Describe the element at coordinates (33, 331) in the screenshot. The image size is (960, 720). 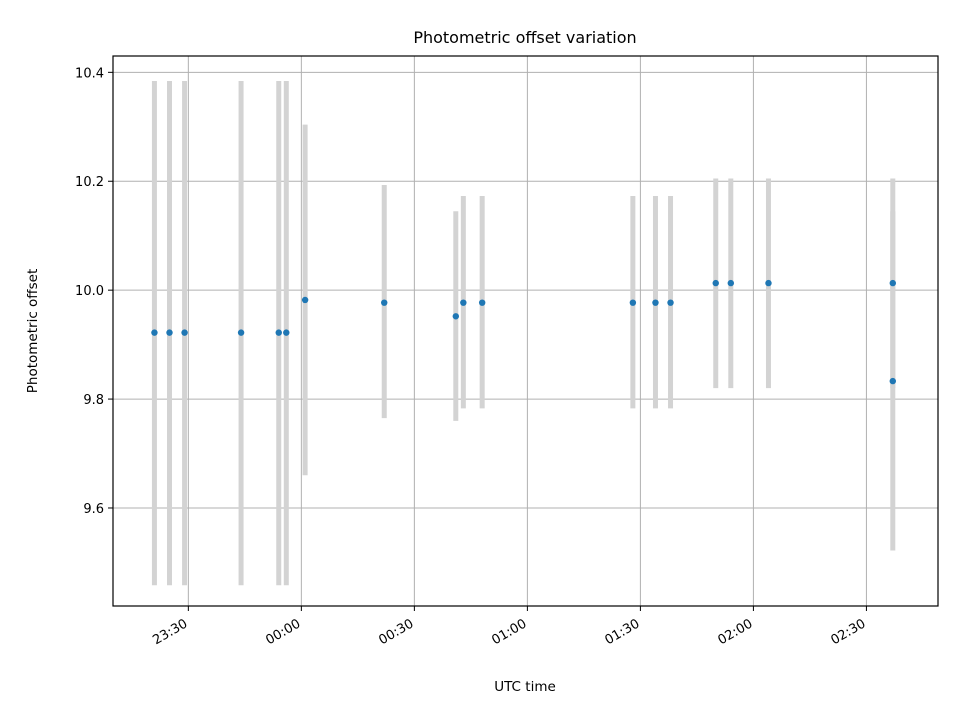
I see `y-axis-label: Photometric offset` at that location.